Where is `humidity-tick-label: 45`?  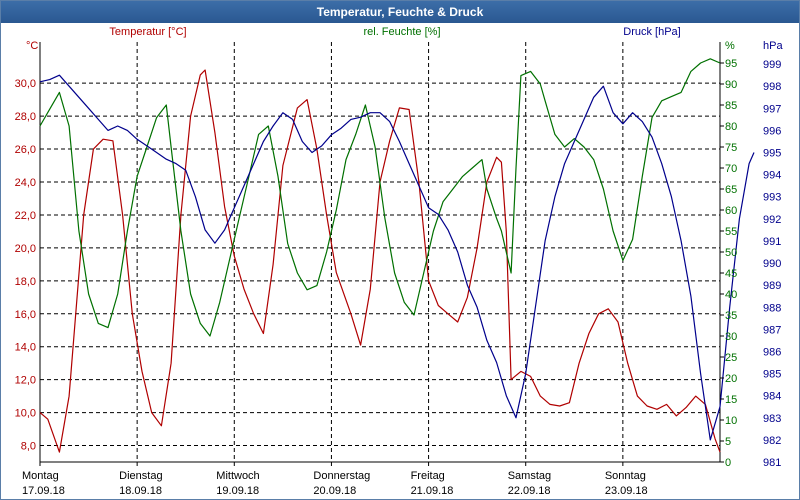
humidity-tick-label: 45 is located at coordinates (731, 274).